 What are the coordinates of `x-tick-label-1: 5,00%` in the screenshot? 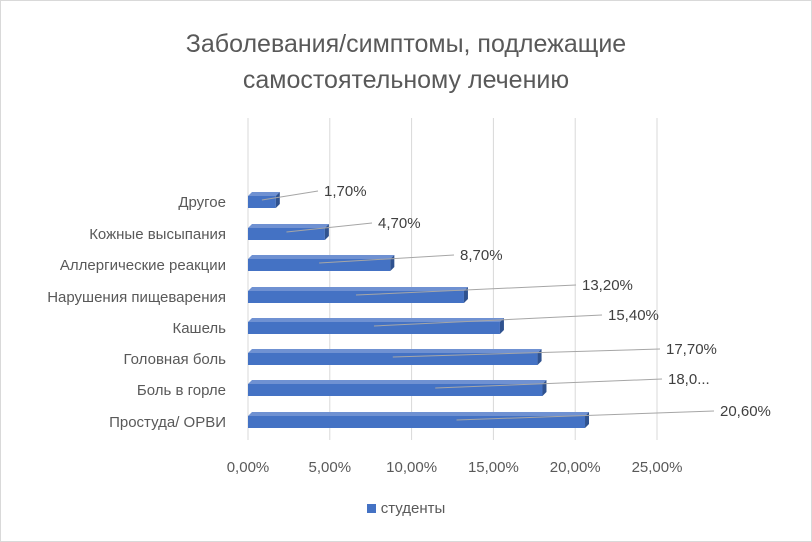 It's located at (330, 467).